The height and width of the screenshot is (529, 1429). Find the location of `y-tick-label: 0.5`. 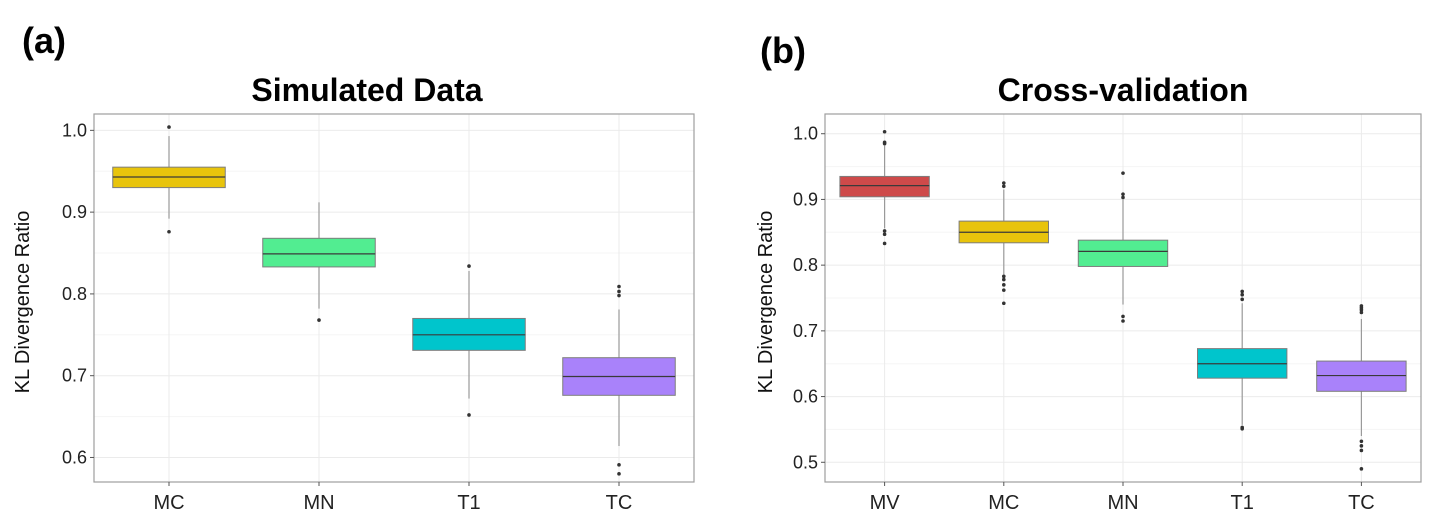

y-tick-label: 0.5 is located at coordinates (805, 462).